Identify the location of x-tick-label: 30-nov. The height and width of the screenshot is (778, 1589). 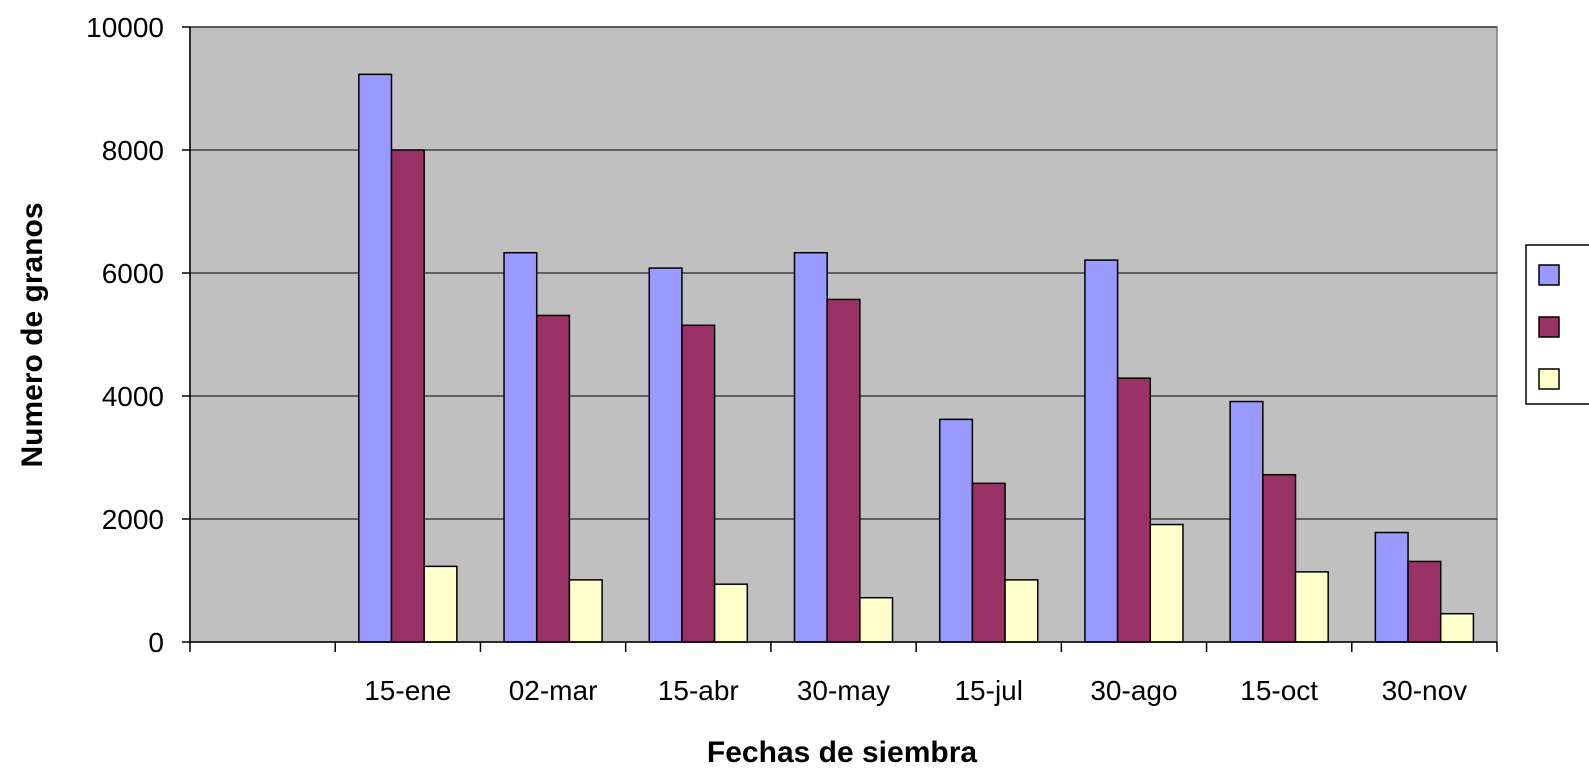
(1425, 690).